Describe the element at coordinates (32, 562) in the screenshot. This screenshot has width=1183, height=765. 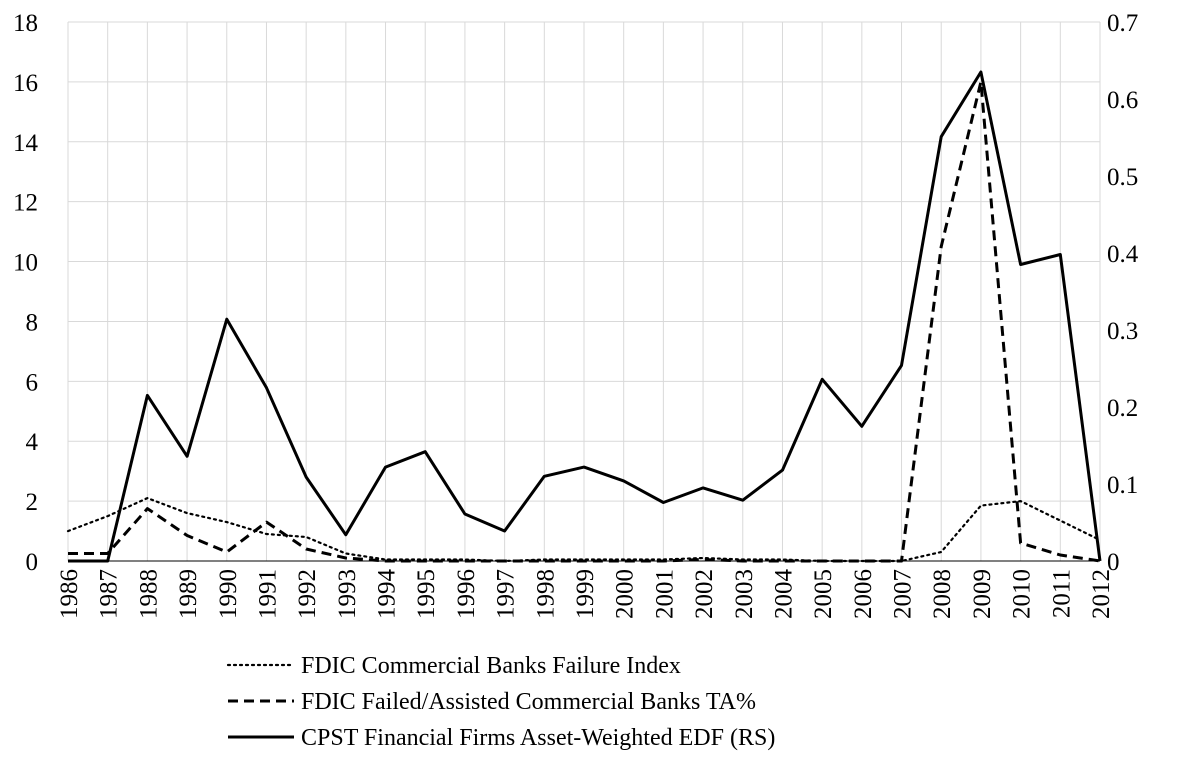
I see `left-tick-label: 0` at that location.